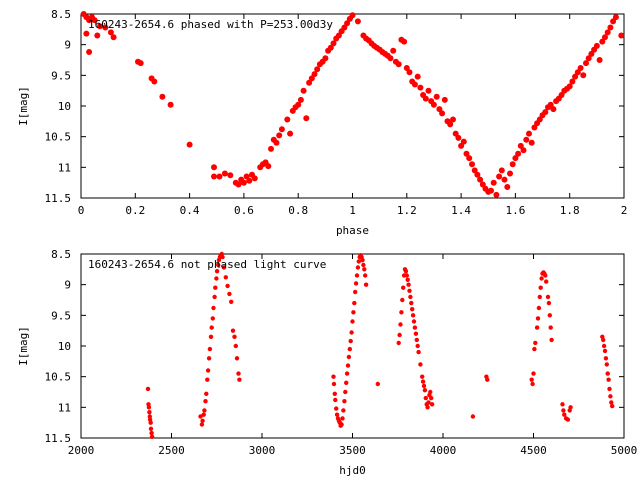 The width and height of the screenshot is (640, 485). I want to click on x-tick-label: 0.6, so click(244, 210).